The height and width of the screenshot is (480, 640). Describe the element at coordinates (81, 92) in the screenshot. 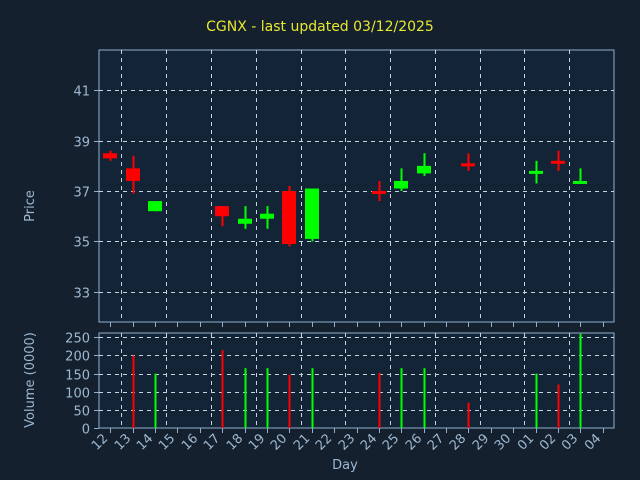

I see `price-tick-label: 41` at that location.